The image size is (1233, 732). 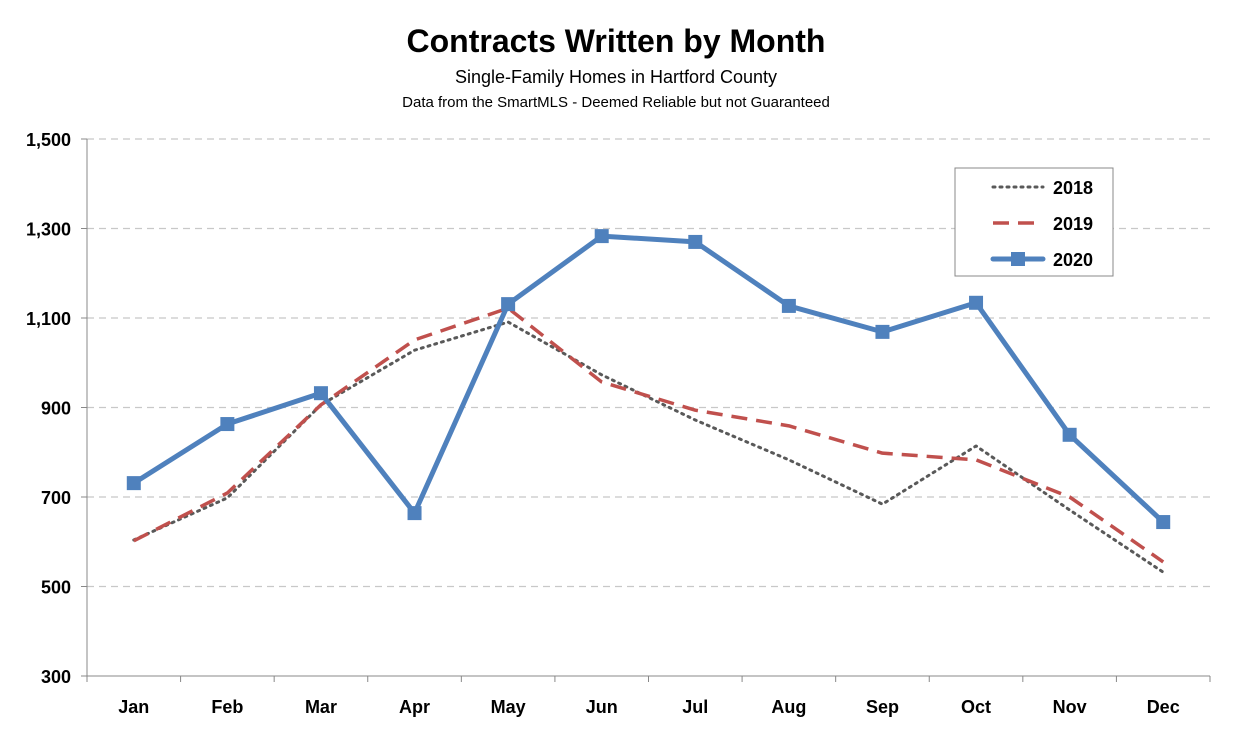 What do you see at coordinates (56, 588) in the screenshot?
I see `y-tick-label: 500` at bounding box center [56, 588].